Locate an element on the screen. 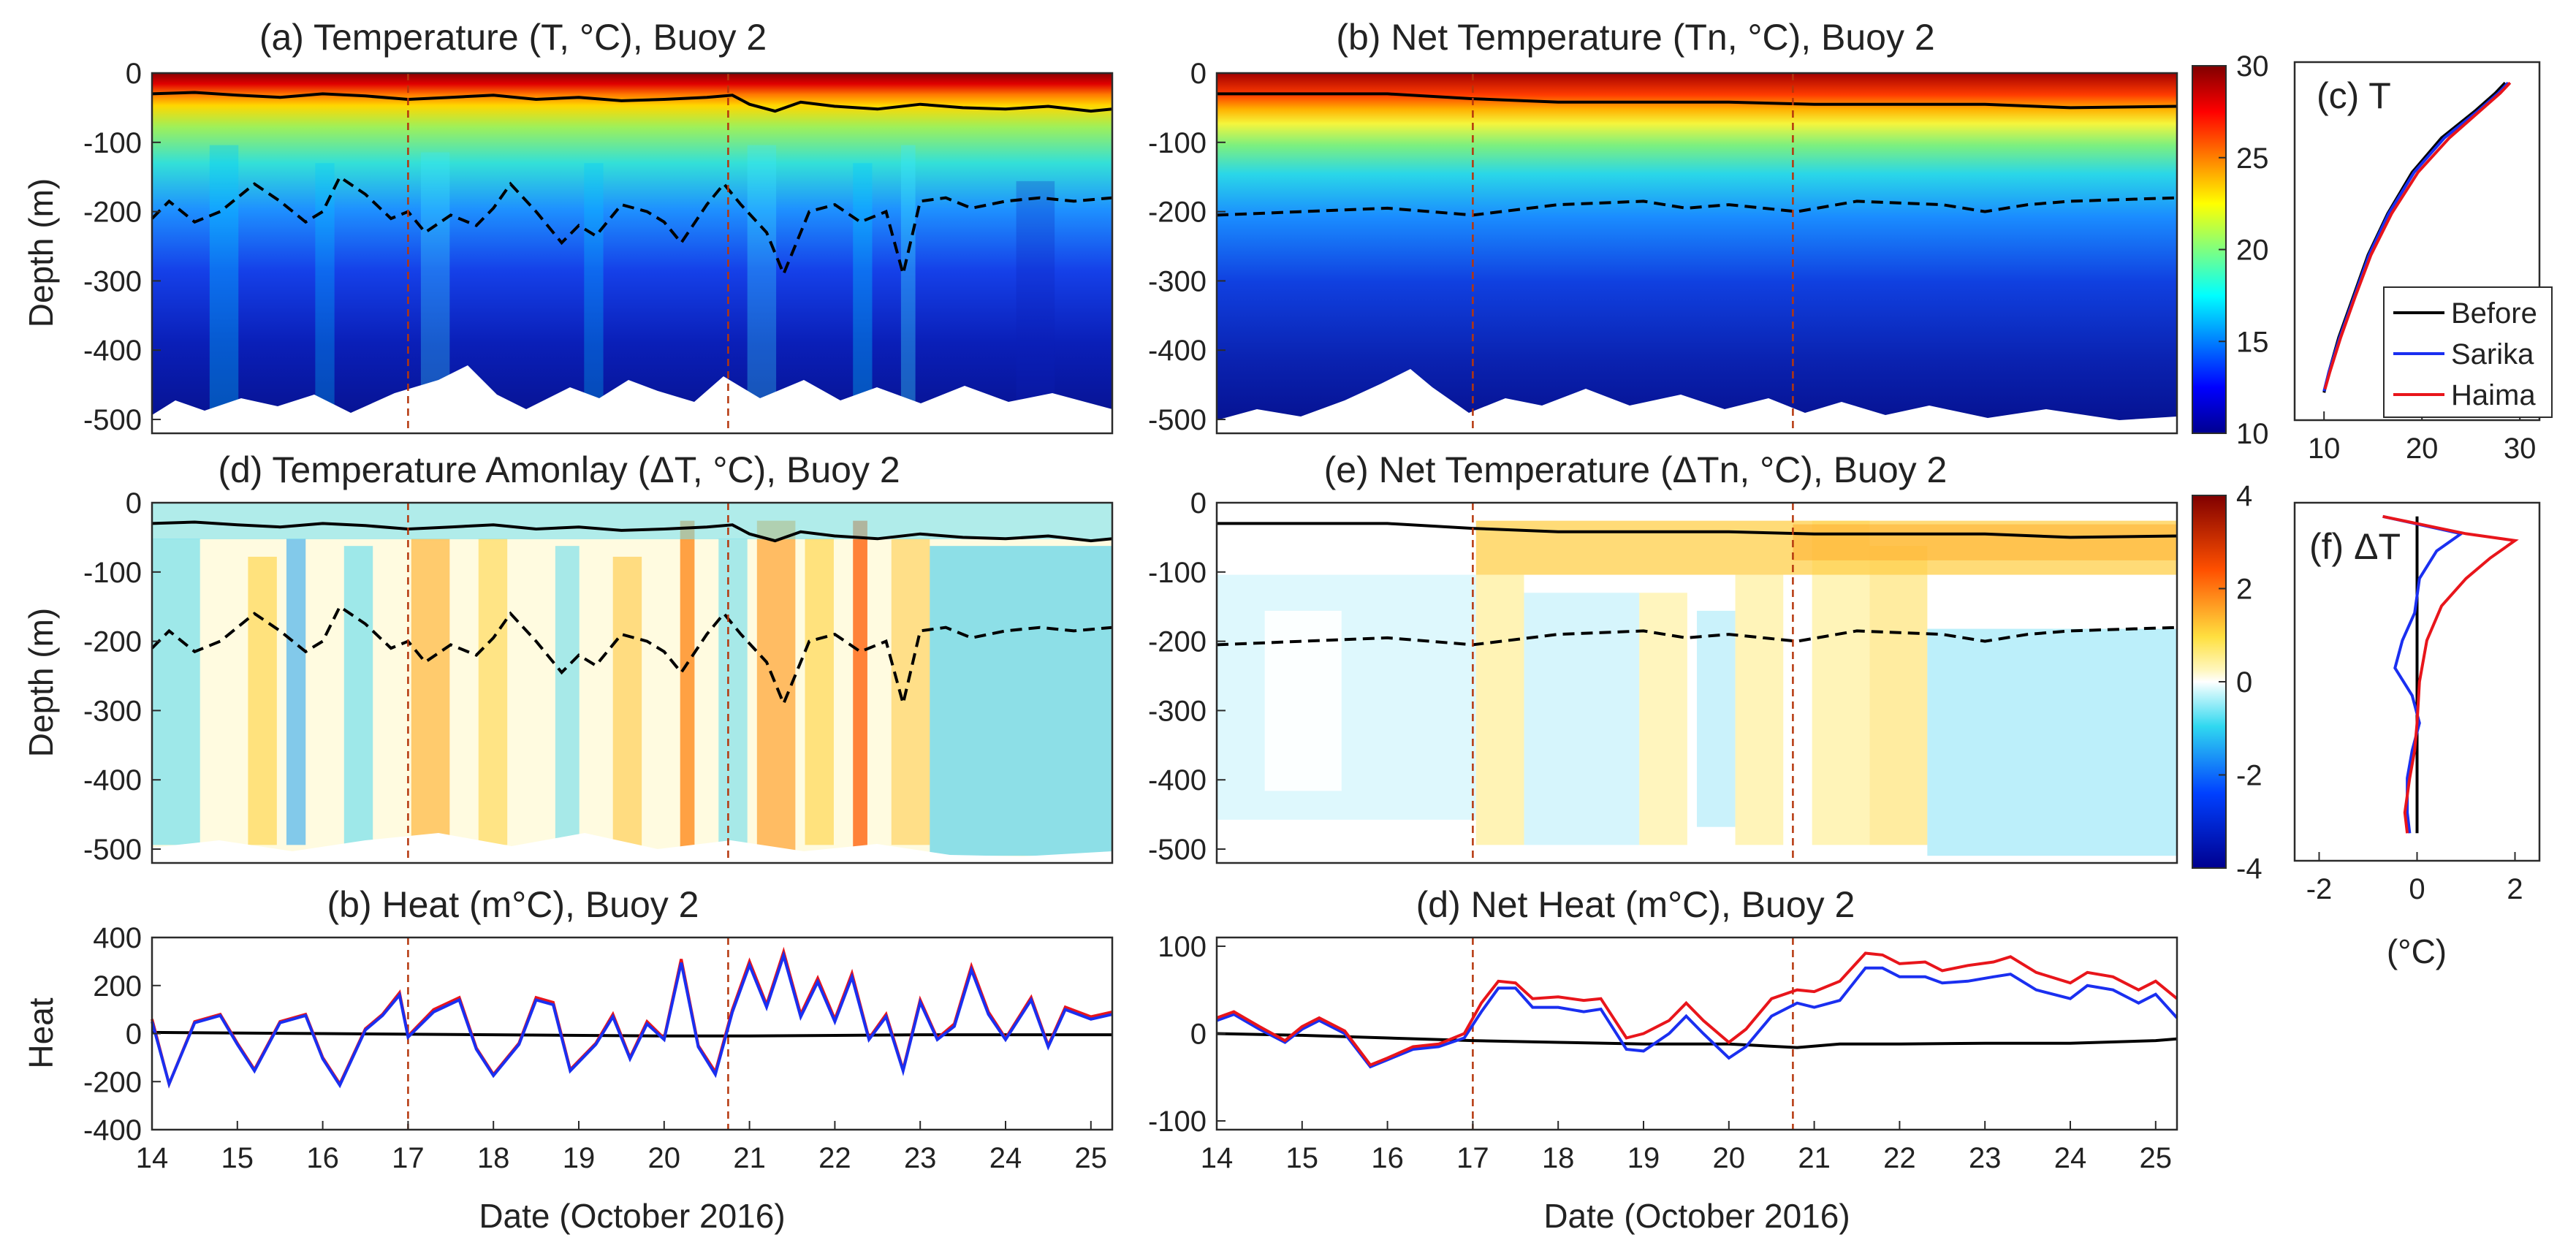 The height and width of the screenshot is (1259, 2576). profile-haima is located at coordinates (2417, 235).